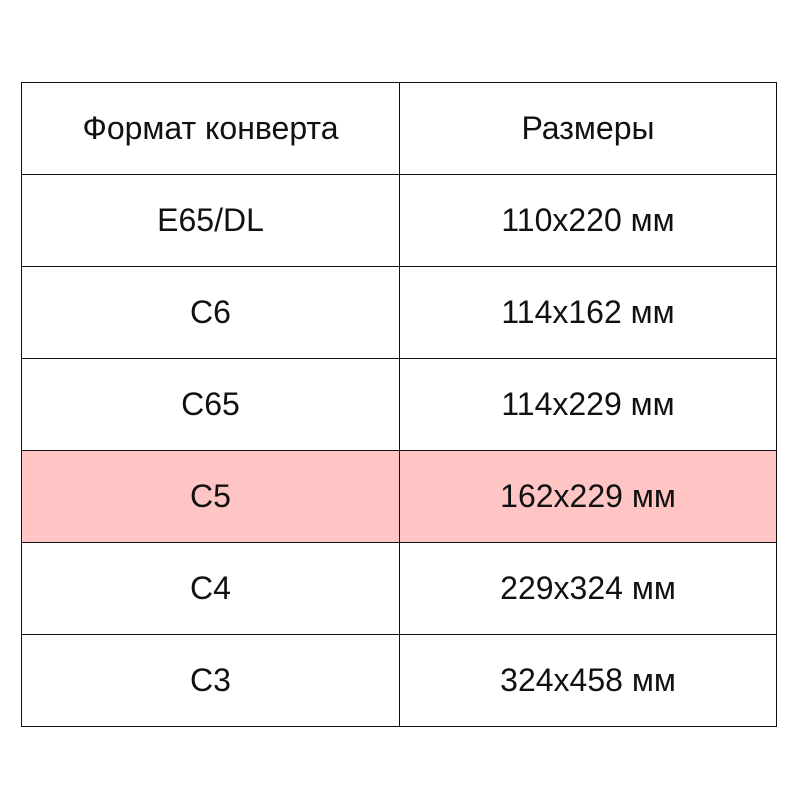  Describe the element at coordinates (588, 128) in the screenshot. I see `header-size: Размеры` at that location.